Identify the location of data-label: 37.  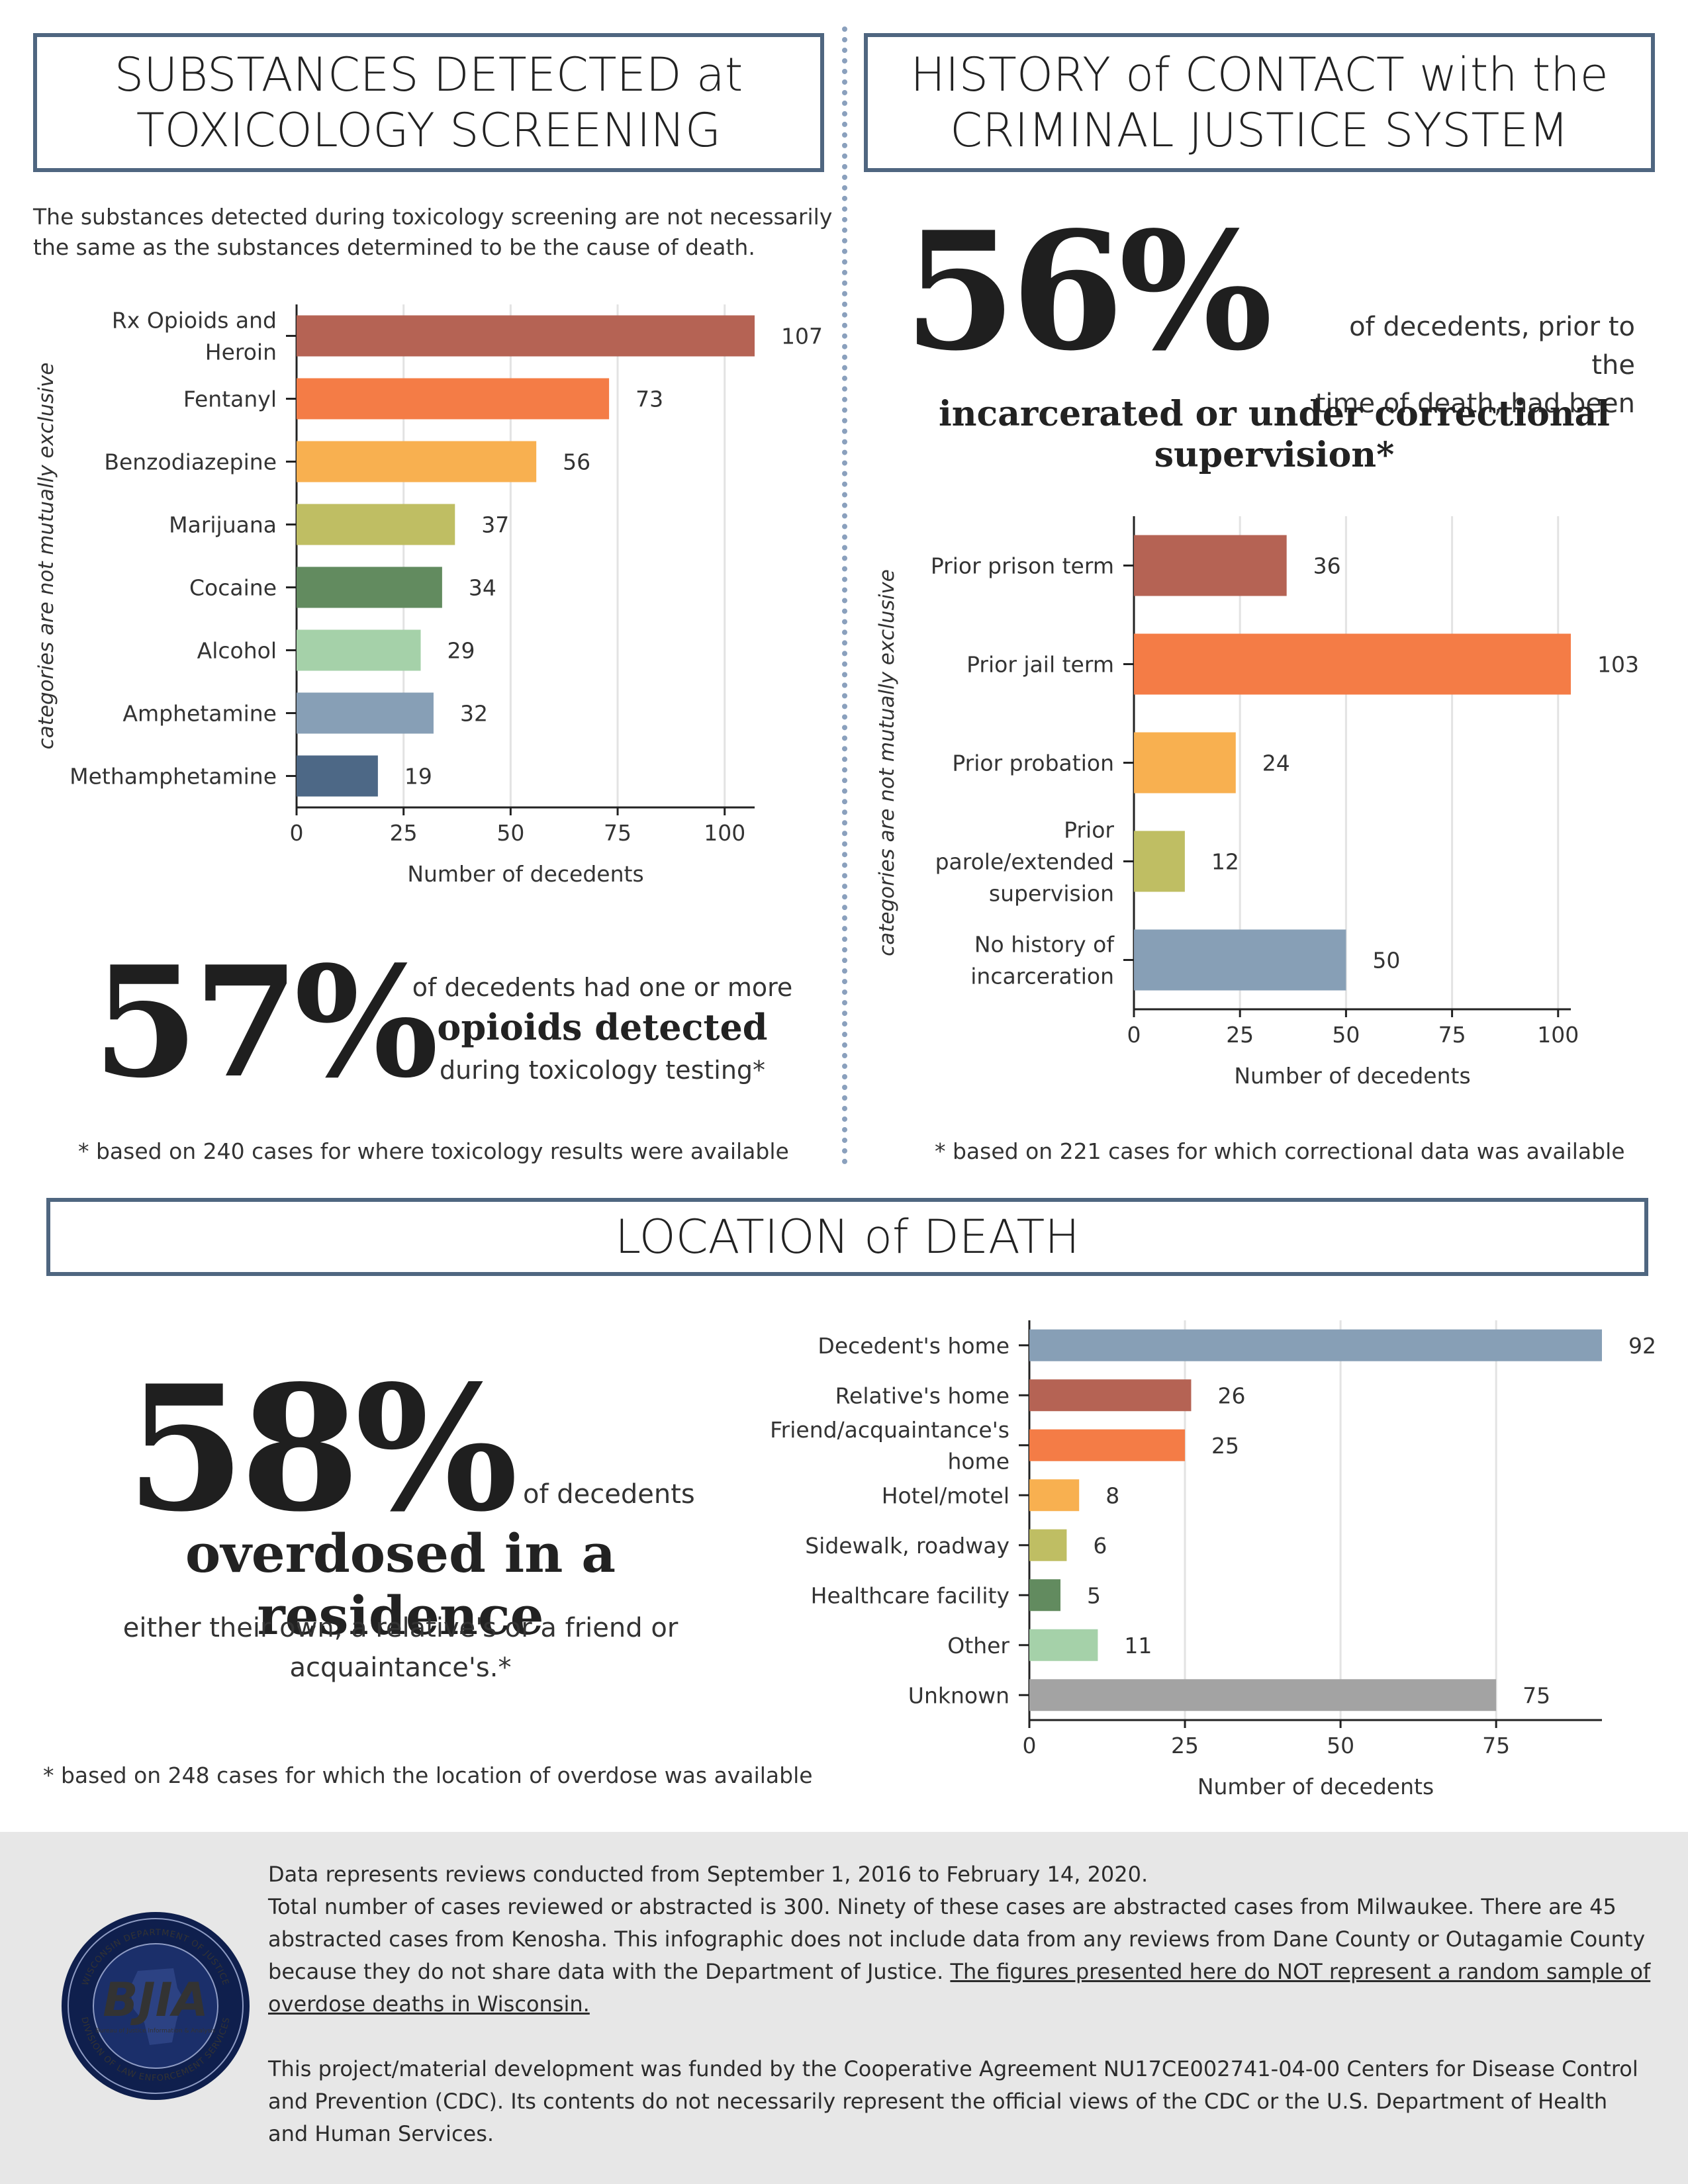
(495, 525).